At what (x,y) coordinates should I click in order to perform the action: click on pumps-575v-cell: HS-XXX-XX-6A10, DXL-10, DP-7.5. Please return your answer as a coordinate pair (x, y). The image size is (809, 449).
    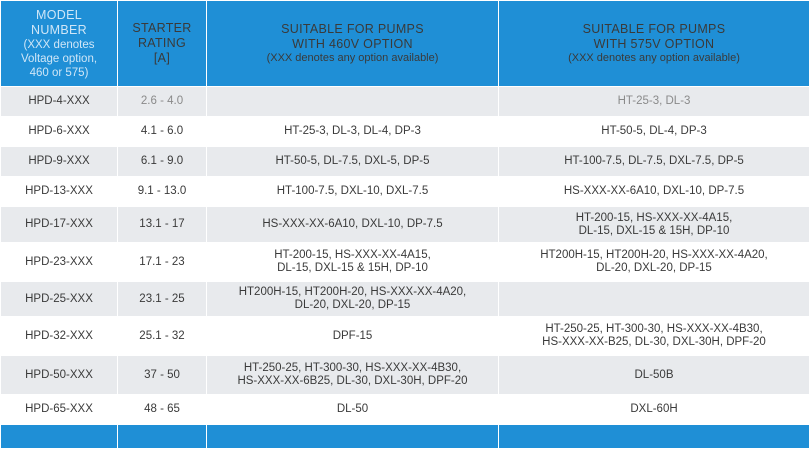
    Looking at the image, I should click on (654, 192).